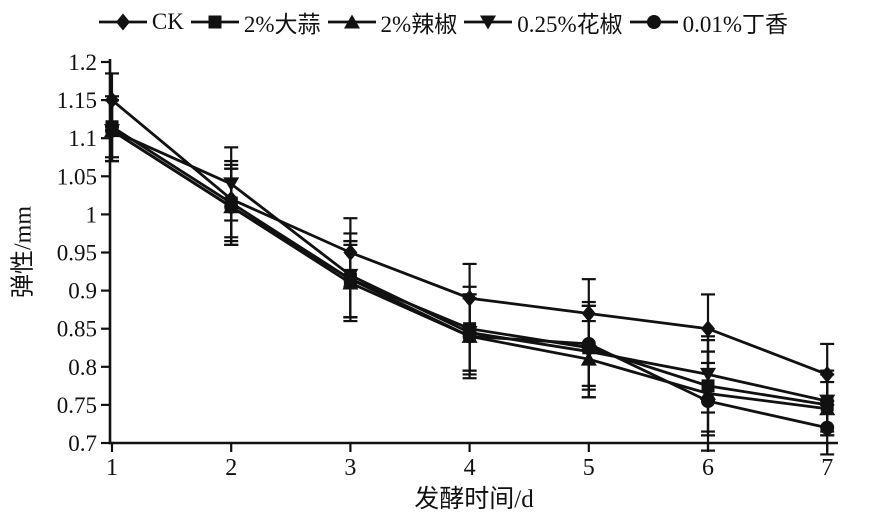 The height and width of the screenshot is (519, 886). I want to click on legend-item-0.25%花椒: 0.25%花椒, so click(543, 22).